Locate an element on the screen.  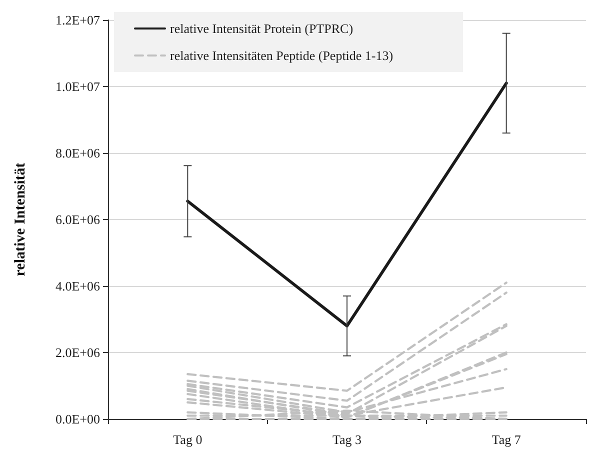
y-tick-label: 6.0E+06 is located at coordinates (77, 219).